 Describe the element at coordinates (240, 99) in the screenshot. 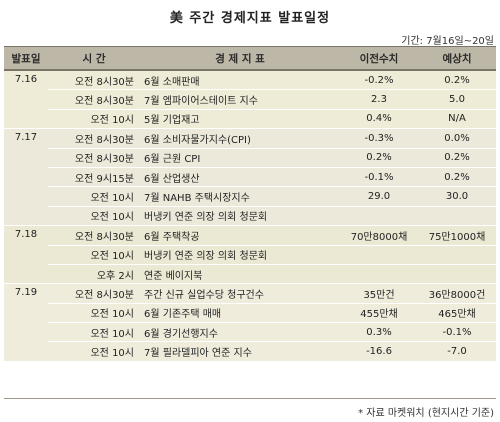

I see `indicator-name: 7월 엠파이어스테이트 지수` at that location.